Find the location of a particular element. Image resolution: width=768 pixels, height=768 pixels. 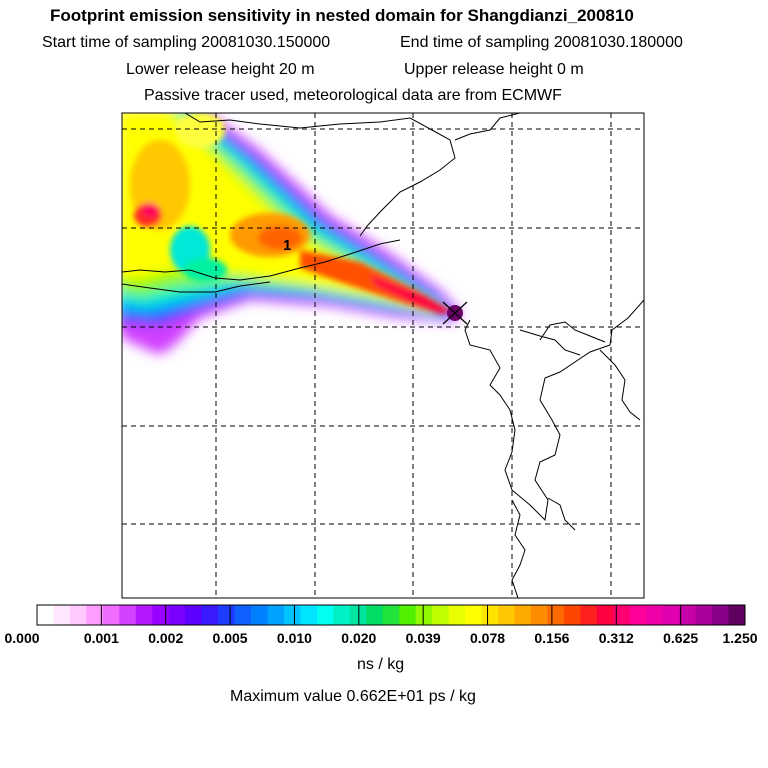

colorbar-tick-label: 0.156 is located at coordinates (552, 638).